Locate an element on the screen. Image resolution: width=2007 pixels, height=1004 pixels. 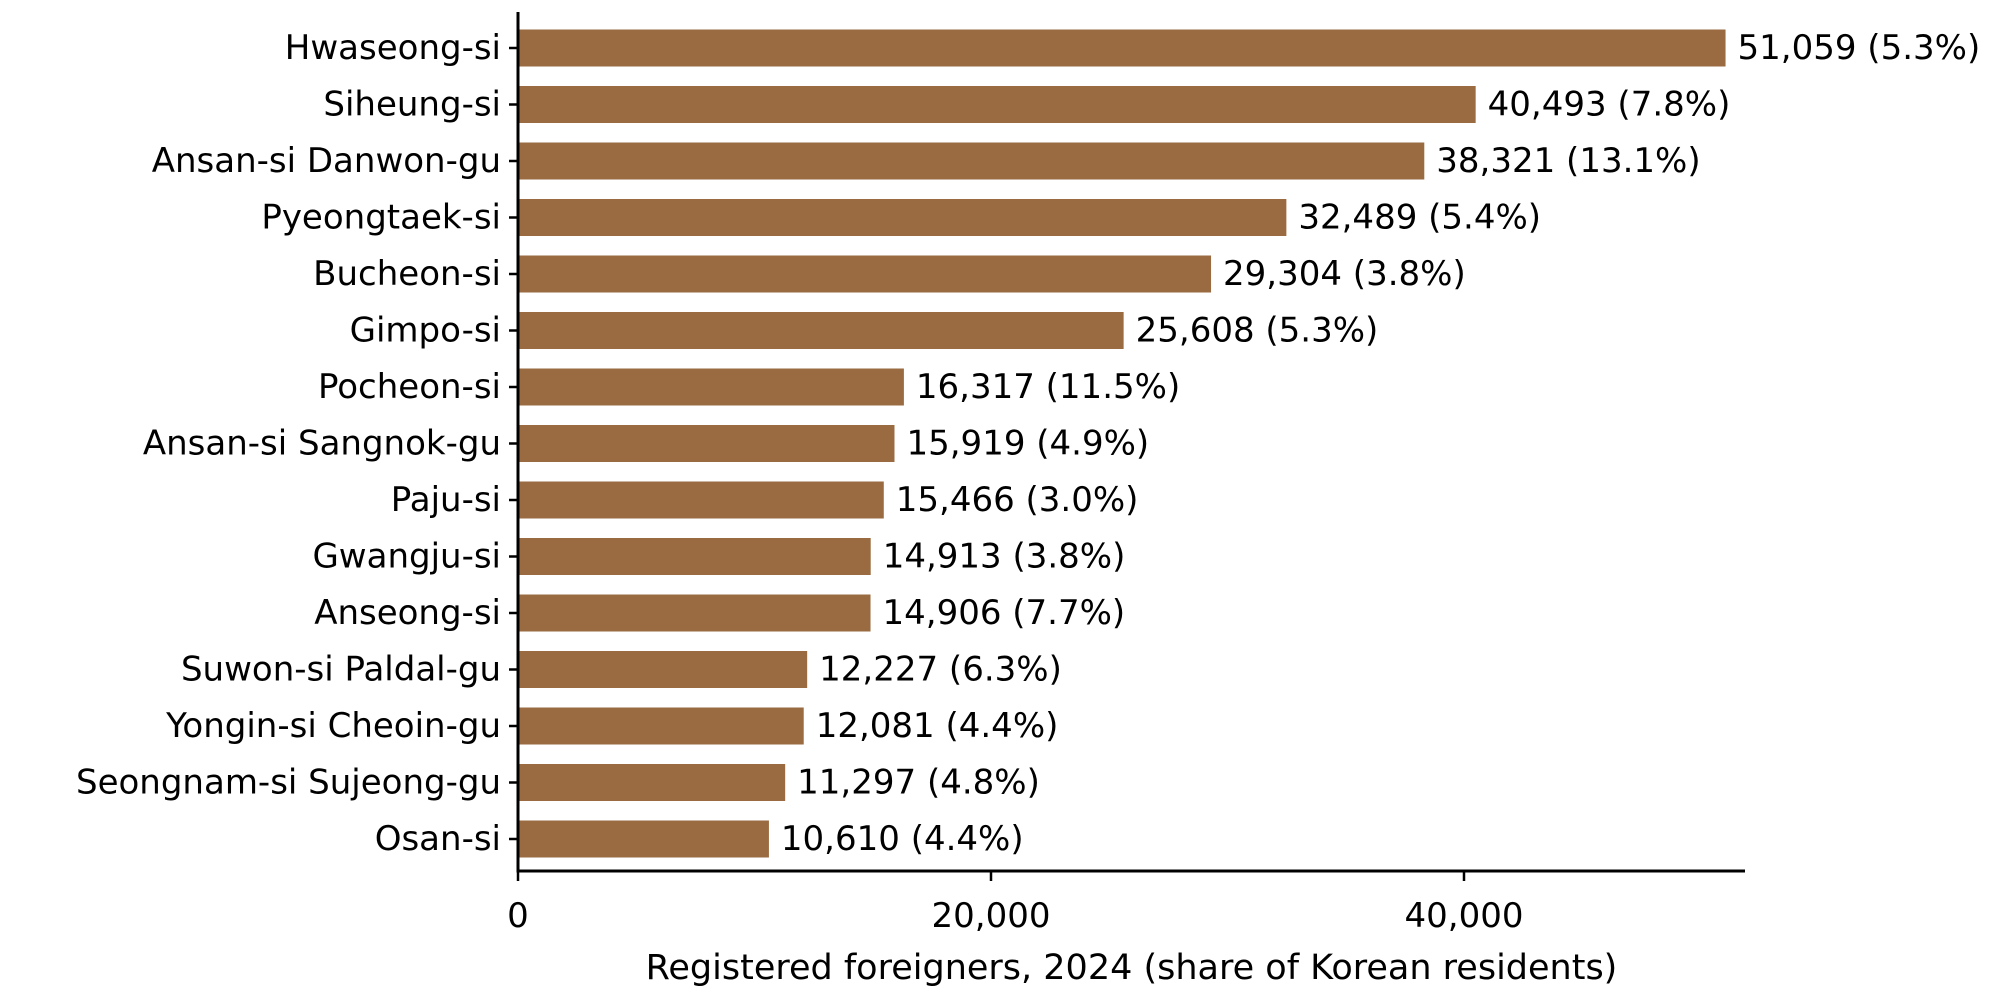
category-label: Gwangju-si is located at coordinates (406, 557).